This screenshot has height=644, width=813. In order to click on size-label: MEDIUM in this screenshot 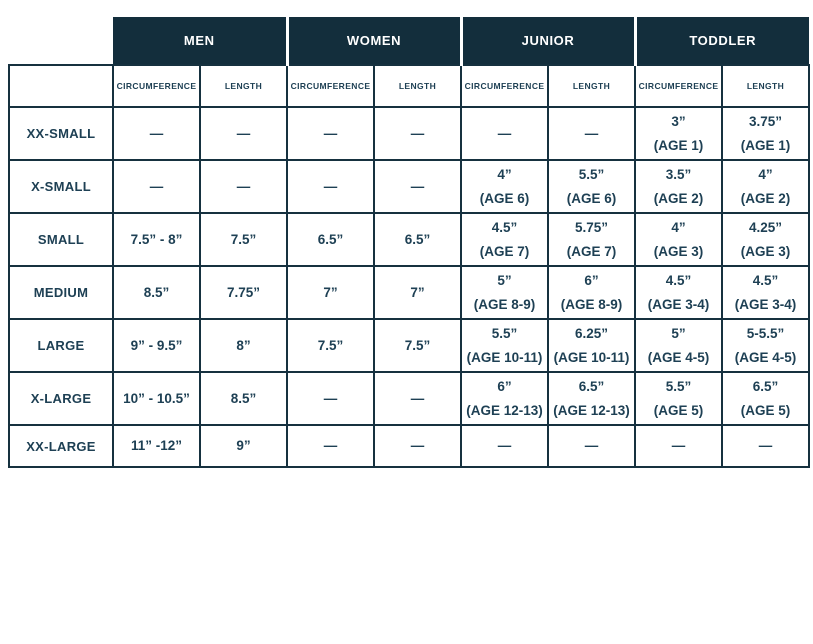, I will do `click(61, 292)`.